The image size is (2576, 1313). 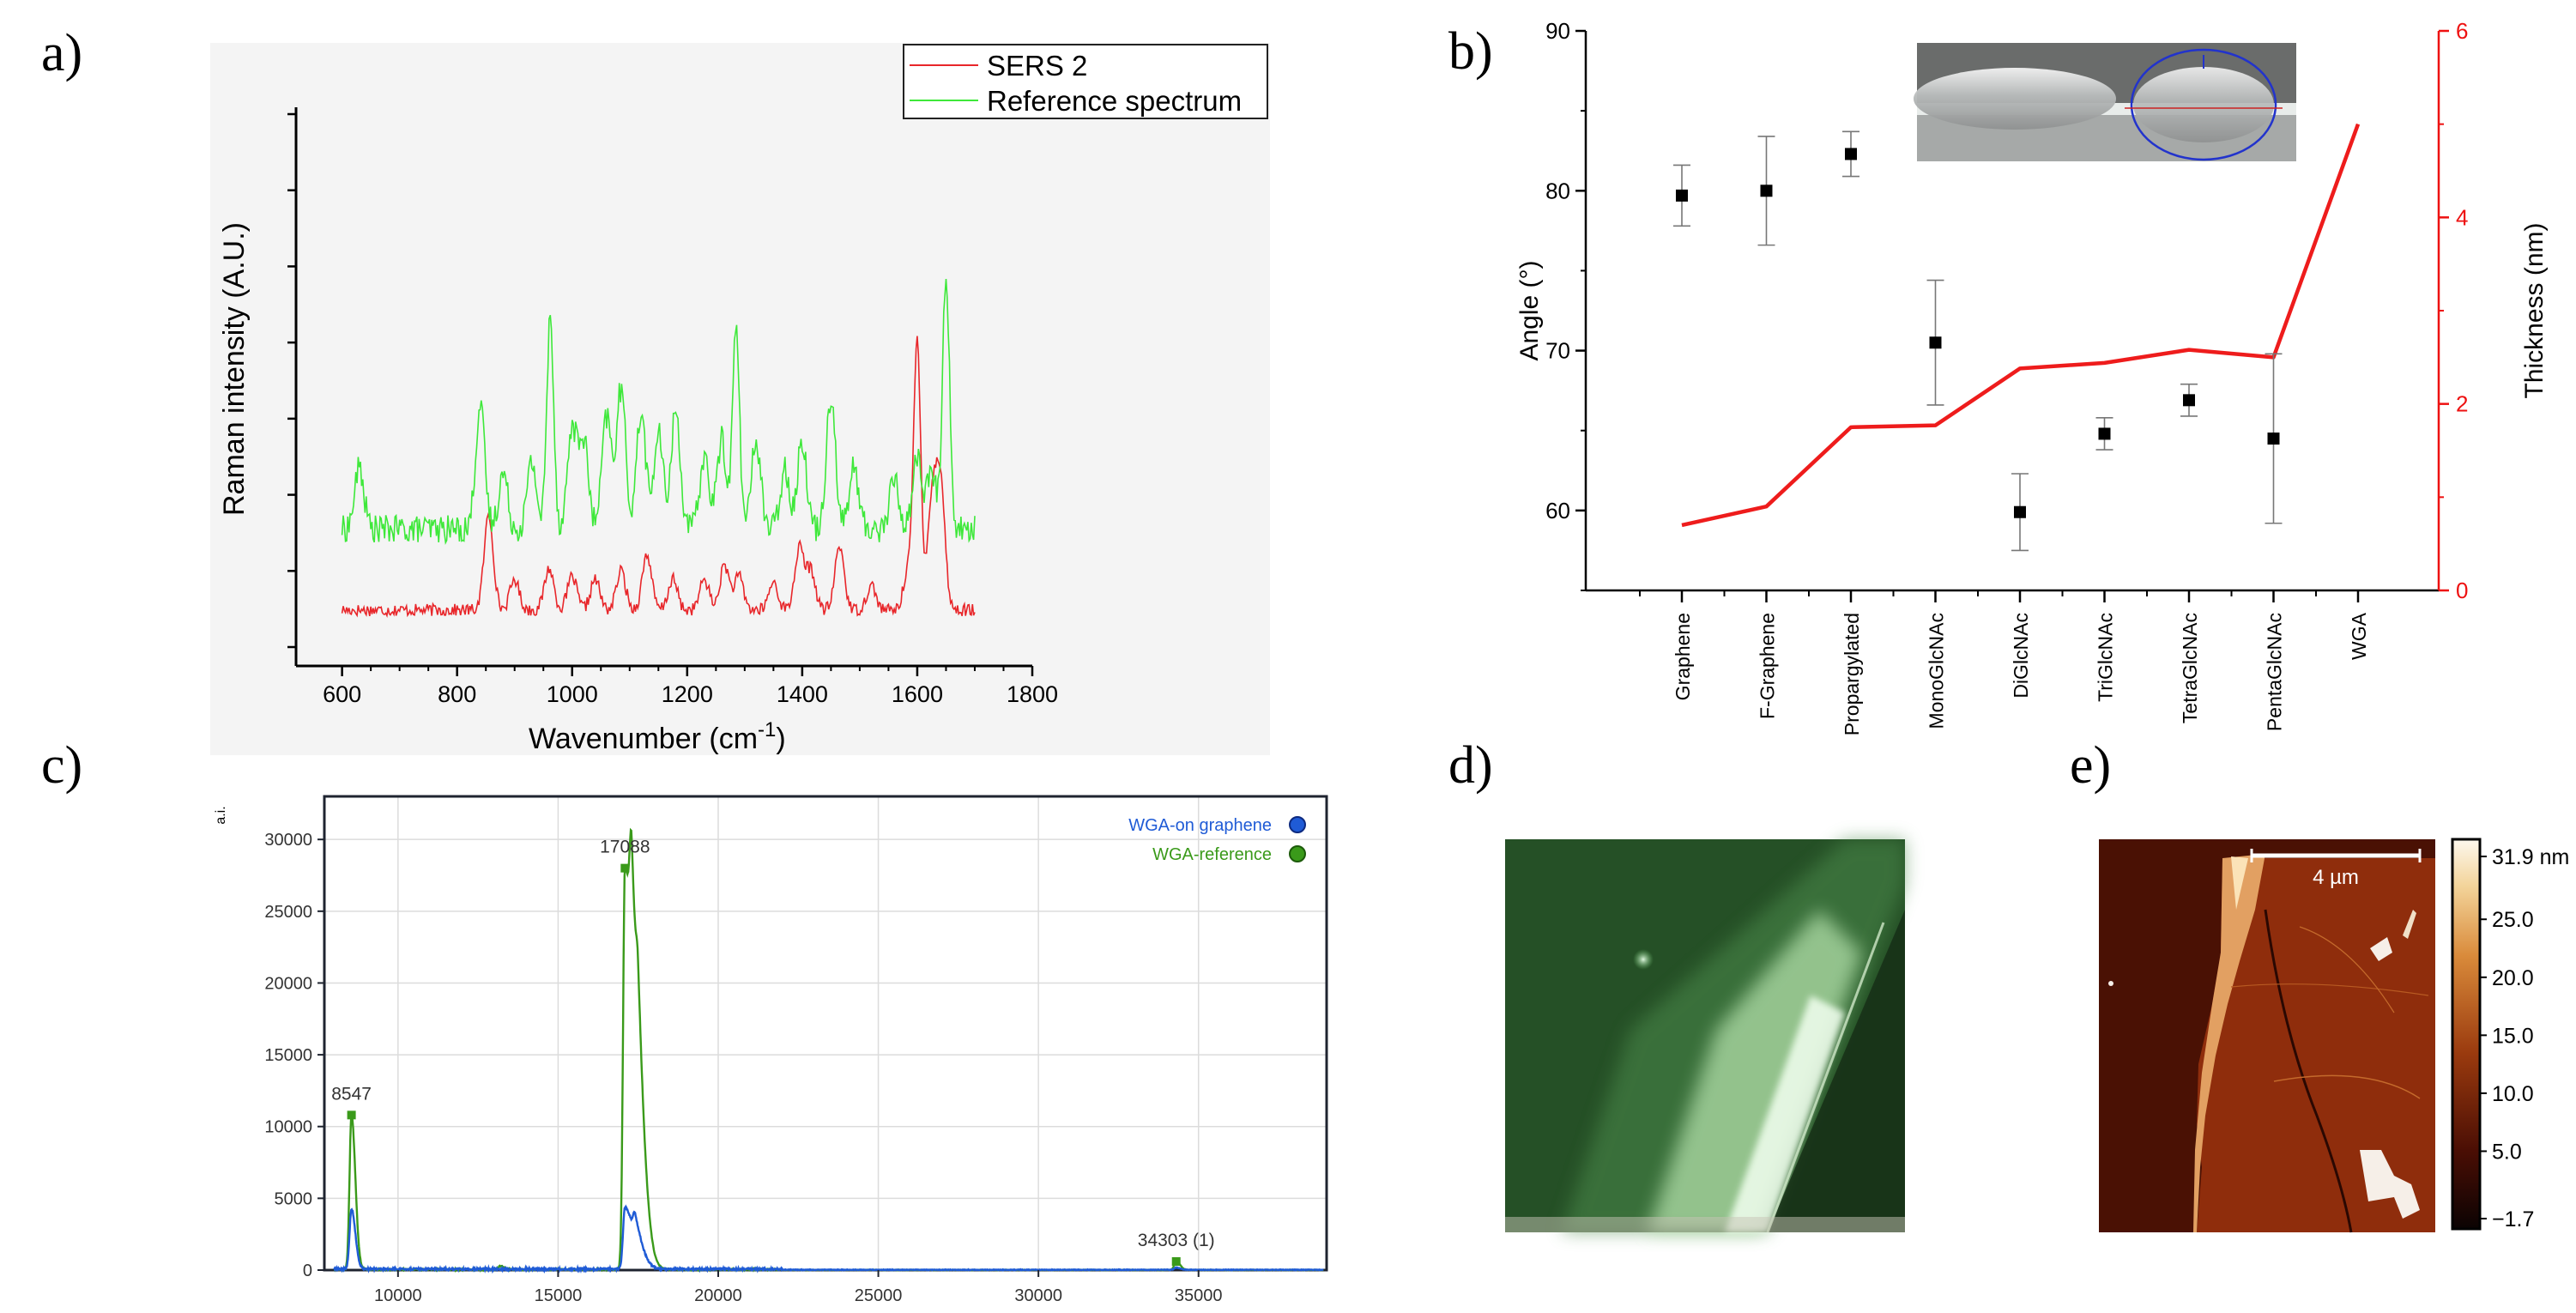 What do you see at coordinates (1199, 1295) in the screenshot?
I see `x-tick-label: 35000` at bounding box center [1199, 1295].